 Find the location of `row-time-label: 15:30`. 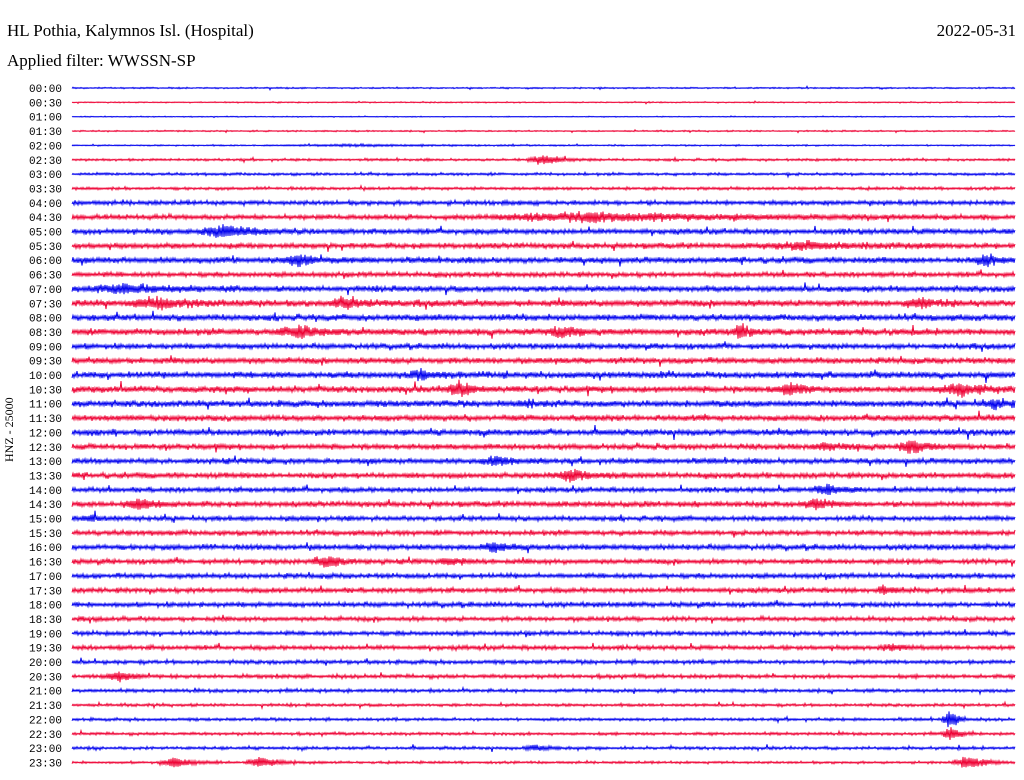

row-time-label: 15:30 is located at coordinates (45, 535).